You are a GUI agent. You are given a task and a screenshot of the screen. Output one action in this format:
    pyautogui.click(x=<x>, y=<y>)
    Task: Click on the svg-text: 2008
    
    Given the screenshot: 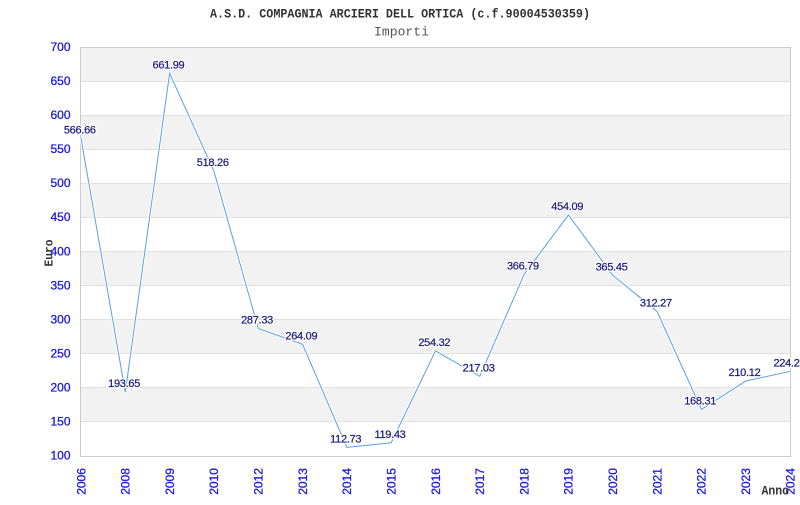 What is the action you would take?
    pyautogui.click(x=126, y=481)
    